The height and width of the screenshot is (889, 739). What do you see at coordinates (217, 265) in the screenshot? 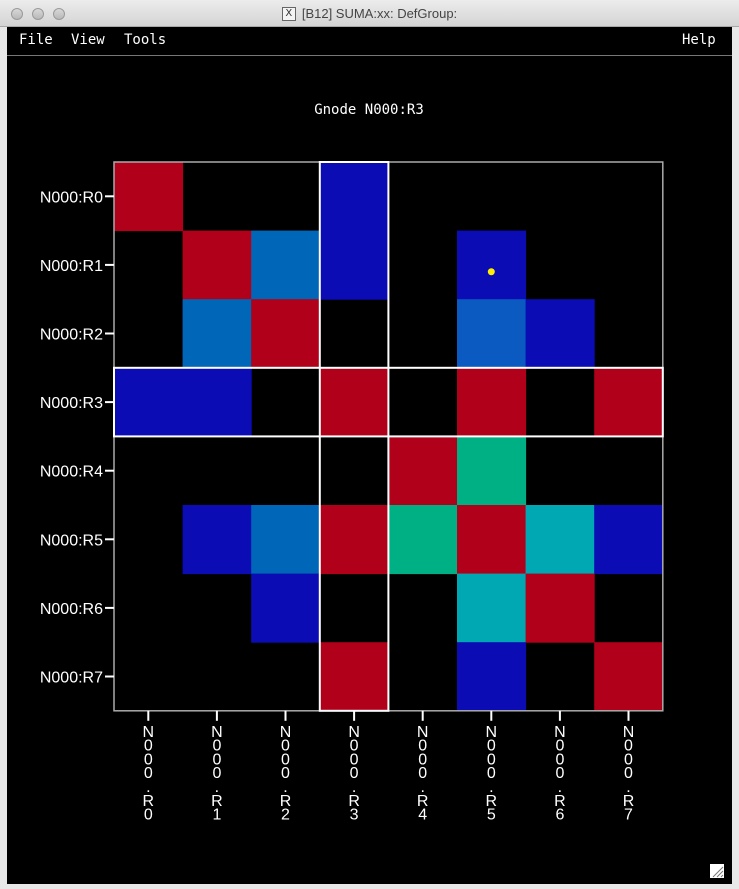
I see `matrix-cell-r1-c1` at bounding box center [217, 265].